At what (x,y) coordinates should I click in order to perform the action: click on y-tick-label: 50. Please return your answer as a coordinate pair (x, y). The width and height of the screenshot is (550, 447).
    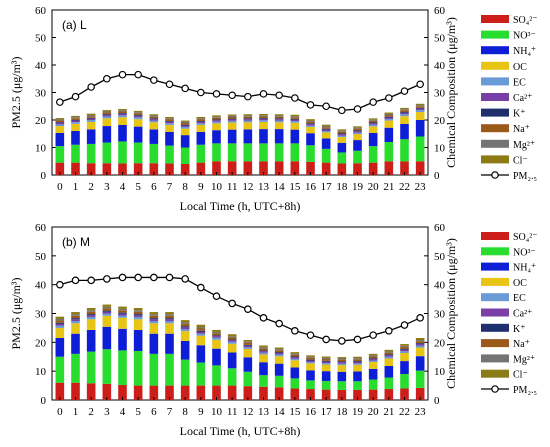
    Looking at the image, I should click on (41, 257).